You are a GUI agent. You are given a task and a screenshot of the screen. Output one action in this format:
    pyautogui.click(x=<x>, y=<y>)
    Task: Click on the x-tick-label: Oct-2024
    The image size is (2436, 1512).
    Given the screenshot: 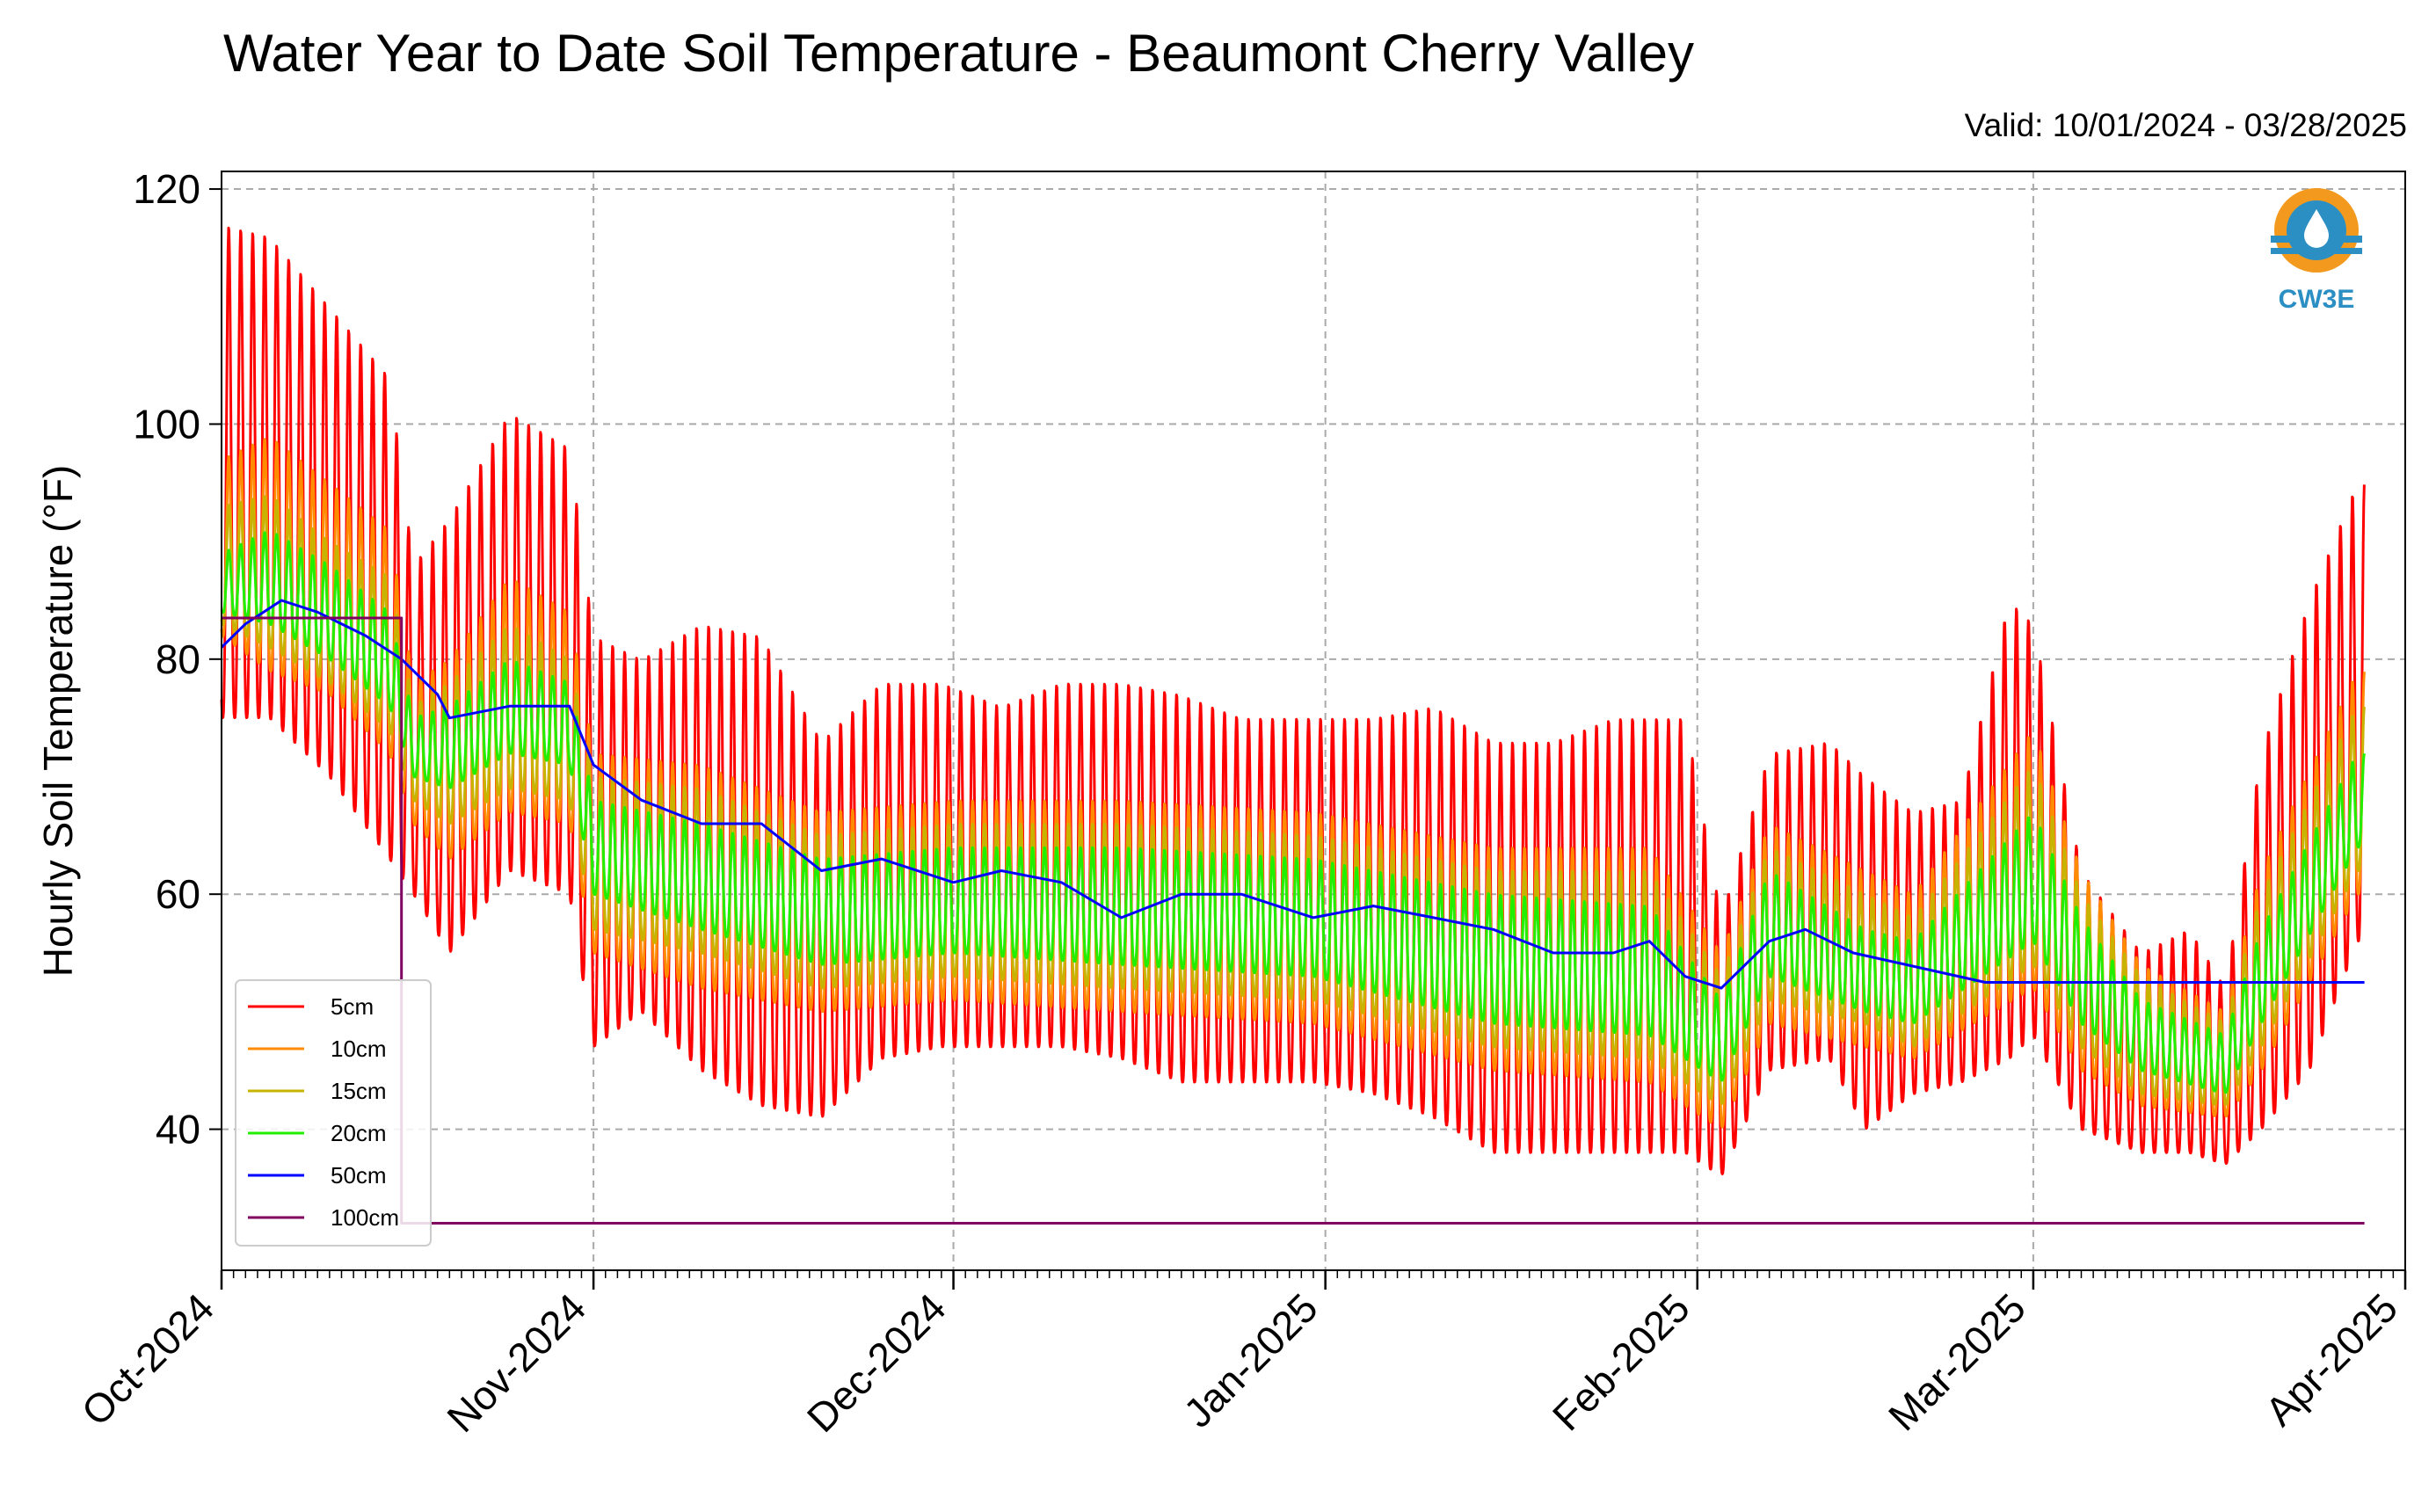 What is the action you would take?
    pyautogui.click(x=148, y=1360)
    